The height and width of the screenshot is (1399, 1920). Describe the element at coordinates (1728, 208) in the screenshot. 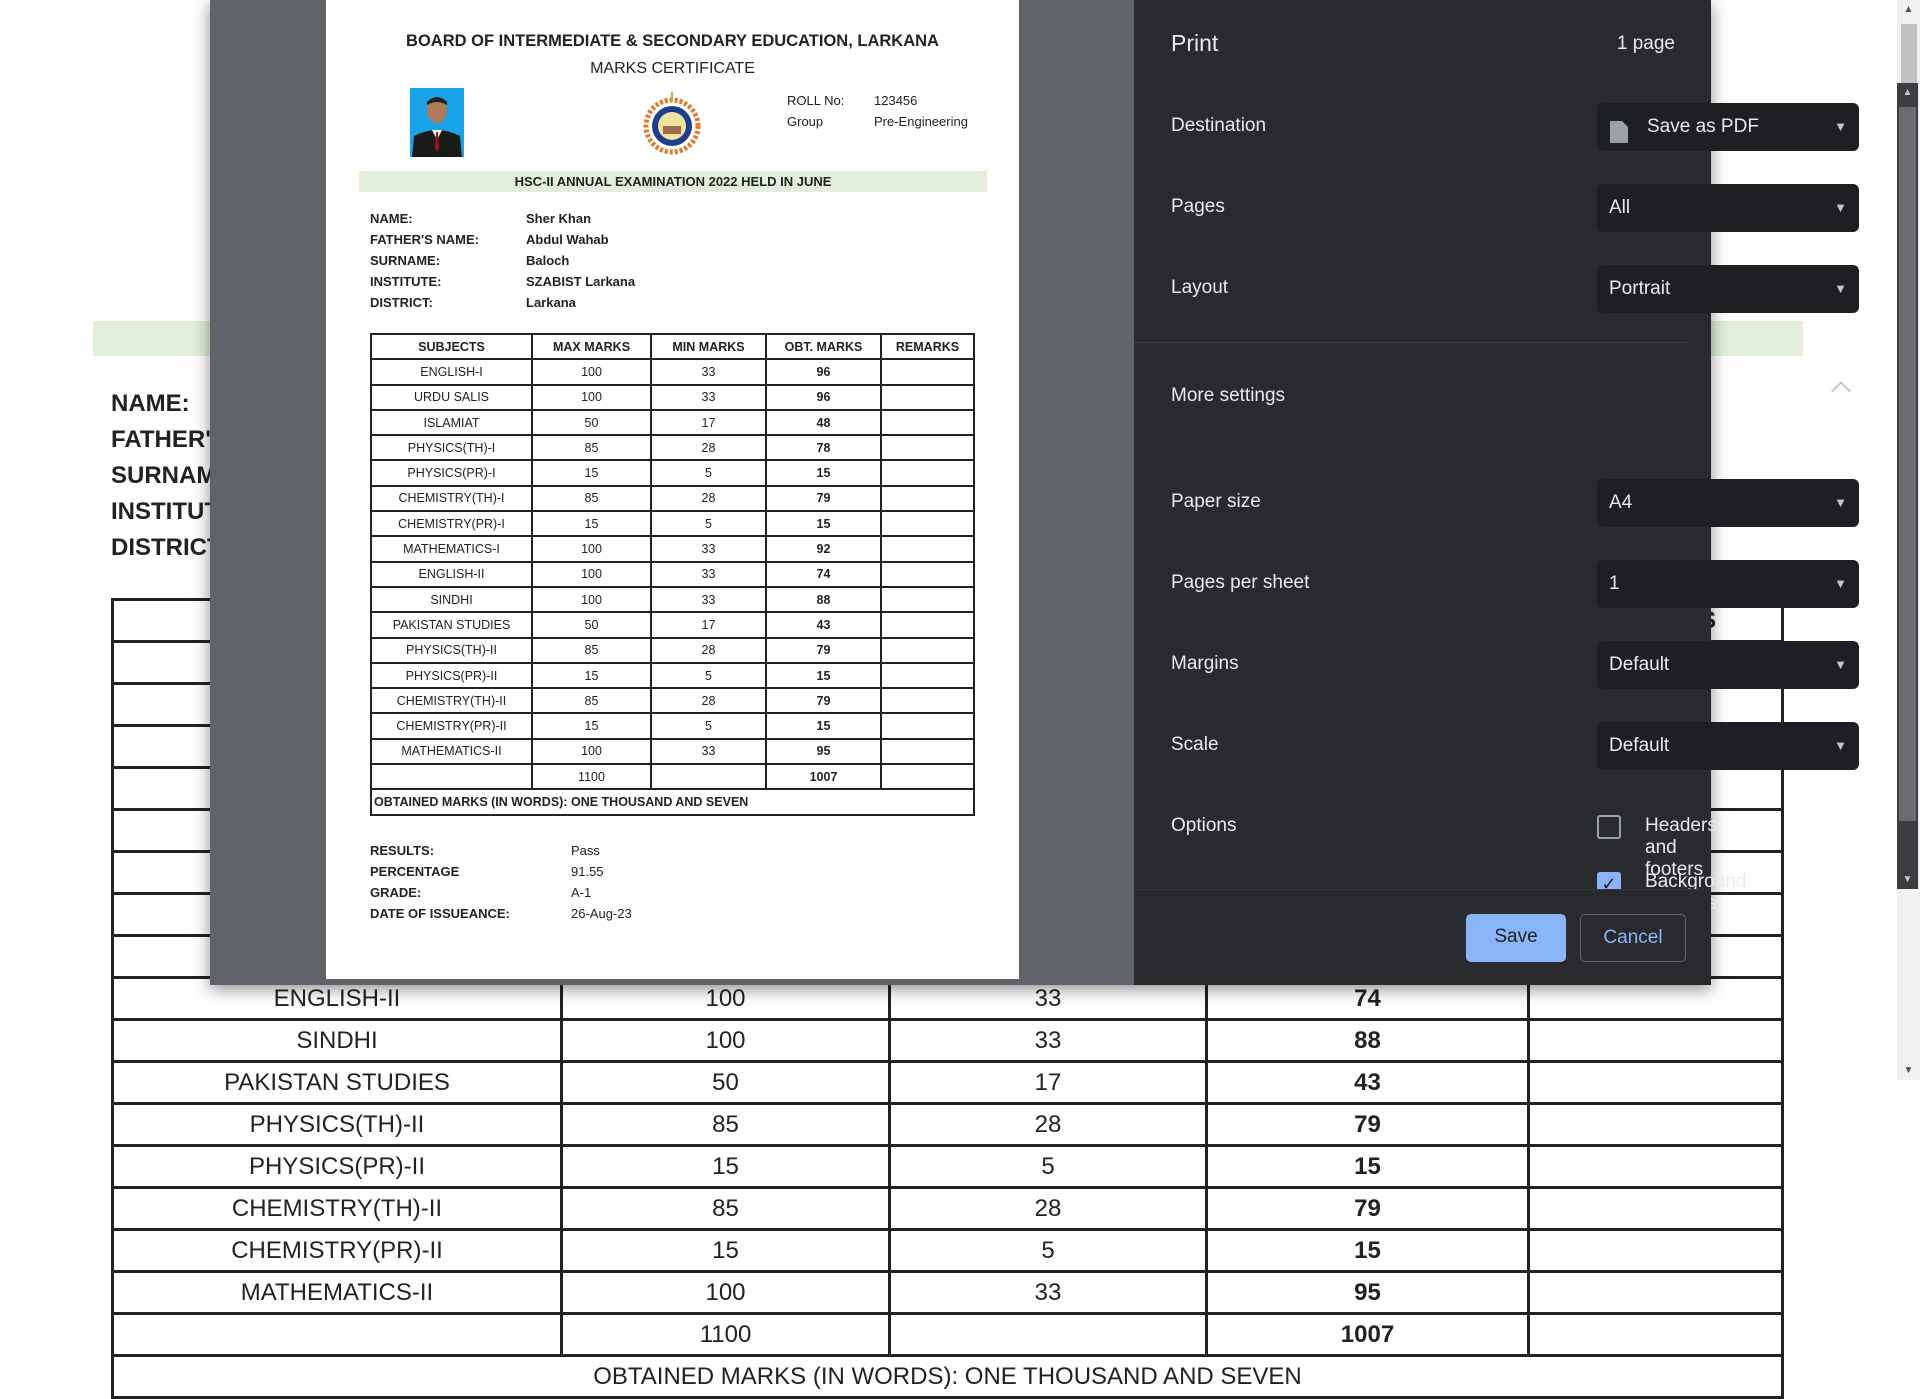

I see `pages-select: All ▼` at that location.